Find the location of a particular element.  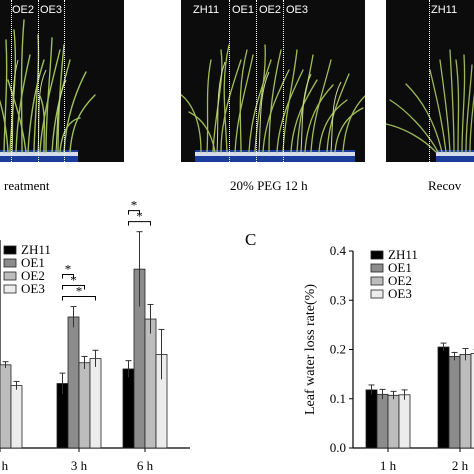

x-tick-label: 2 h is located at coordinates (460, 465).